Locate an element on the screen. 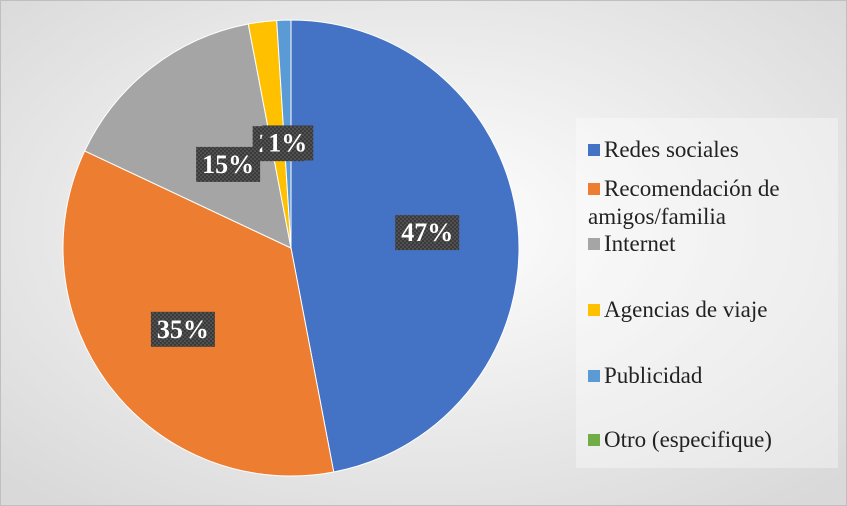 The height and width of the screenshot is (506, 847). data-label: 15% is located at coordinates (228, 164).